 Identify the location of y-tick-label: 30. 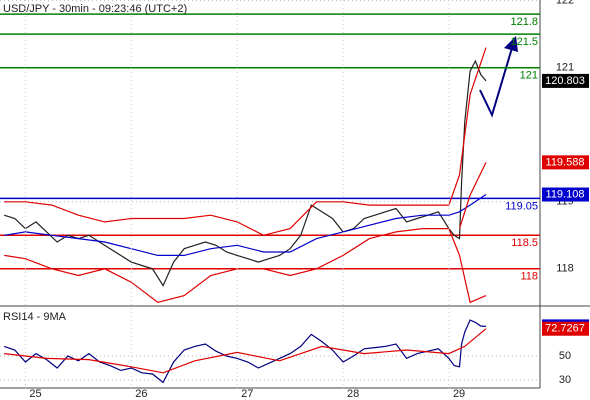
(565, 380).